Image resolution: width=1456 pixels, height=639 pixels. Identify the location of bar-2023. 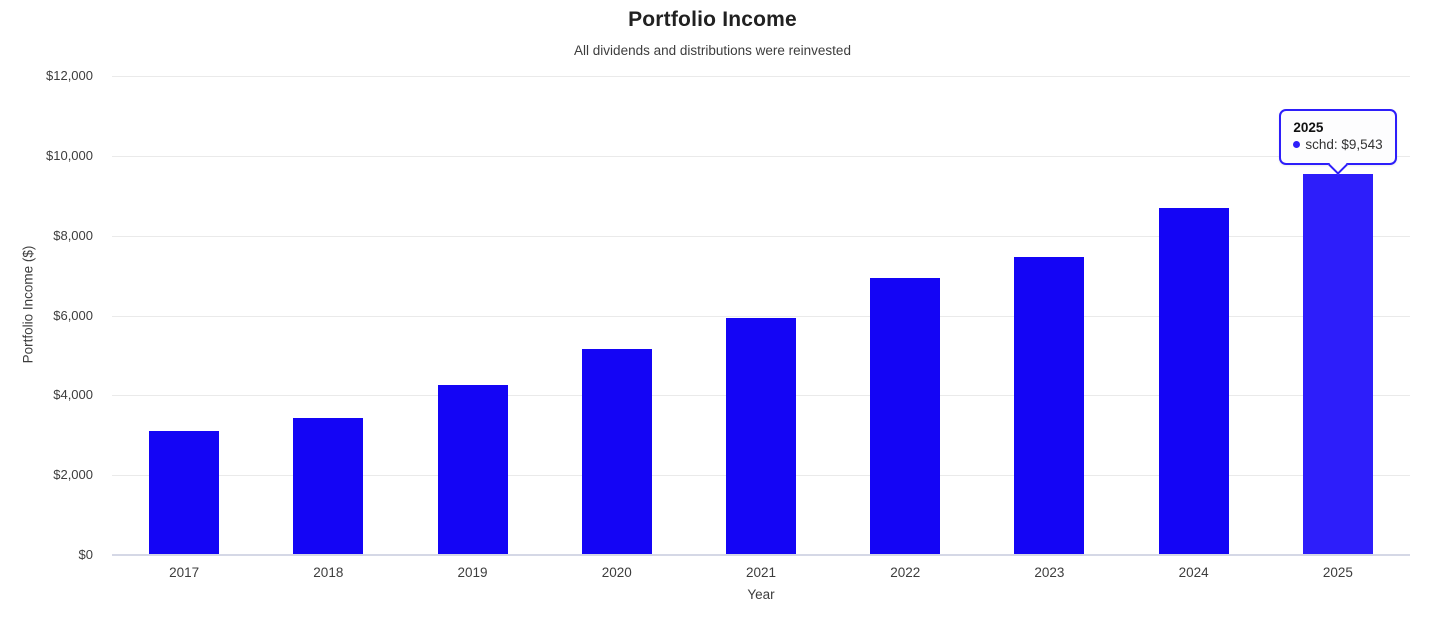
(1049, 405).